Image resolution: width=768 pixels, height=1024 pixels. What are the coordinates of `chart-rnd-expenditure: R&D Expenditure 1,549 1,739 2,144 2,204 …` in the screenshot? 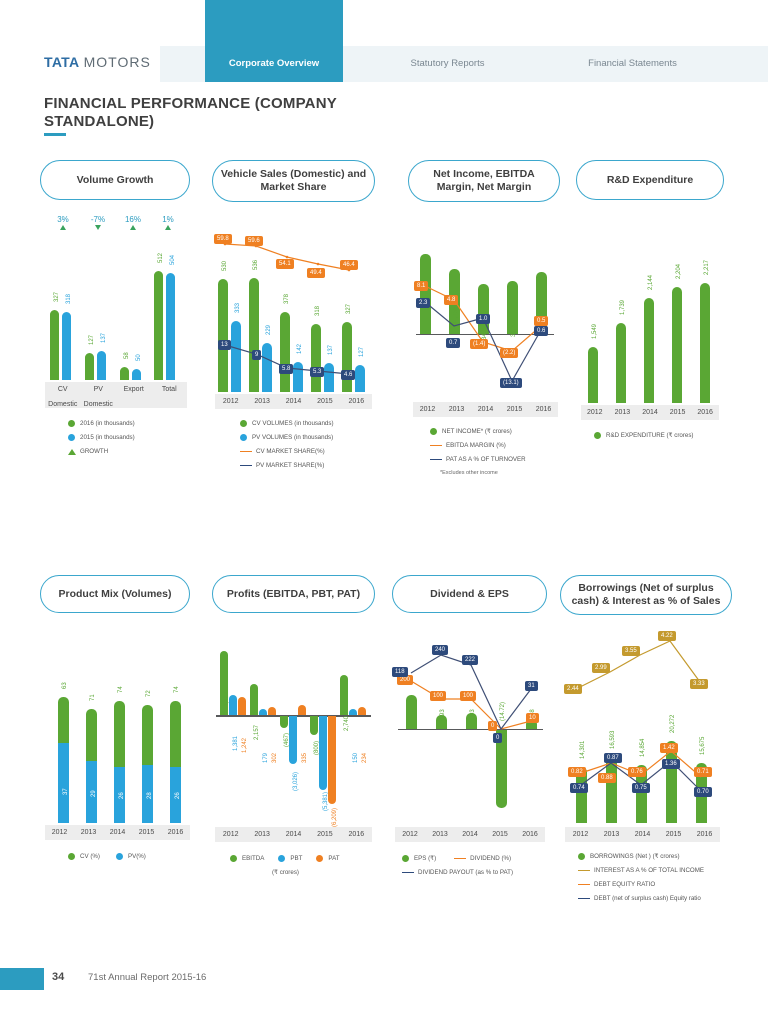 It's located at (653, 310).